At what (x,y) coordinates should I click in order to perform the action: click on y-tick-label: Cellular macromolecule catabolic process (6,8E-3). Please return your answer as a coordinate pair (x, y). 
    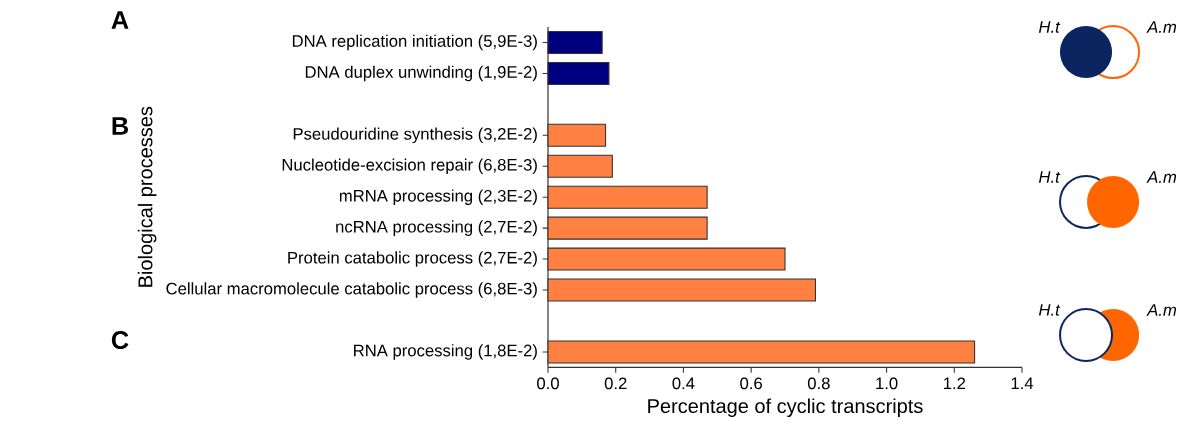
    Looking at the image, I should click on (351, 290).